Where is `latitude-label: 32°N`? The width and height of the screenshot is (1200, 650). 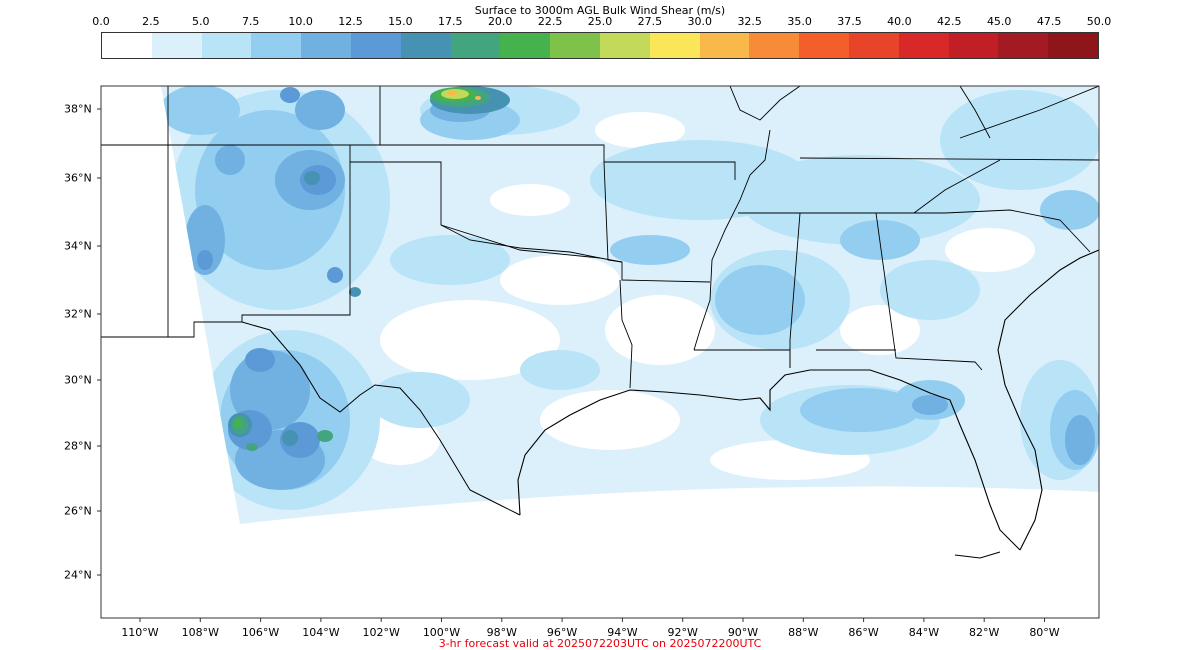
latitude-label: 32°N is located at coordinates (78, 314).